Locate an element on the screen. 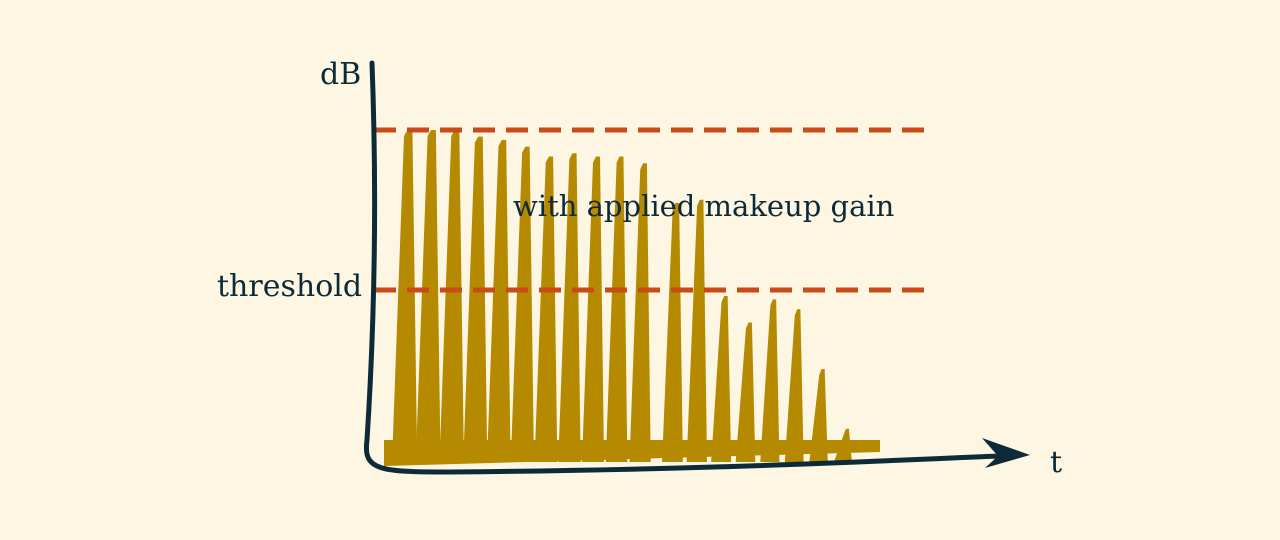 The width and height of the screenshot is (1280, 540). threshold-label: threshold is located at coordinates (290, 286).